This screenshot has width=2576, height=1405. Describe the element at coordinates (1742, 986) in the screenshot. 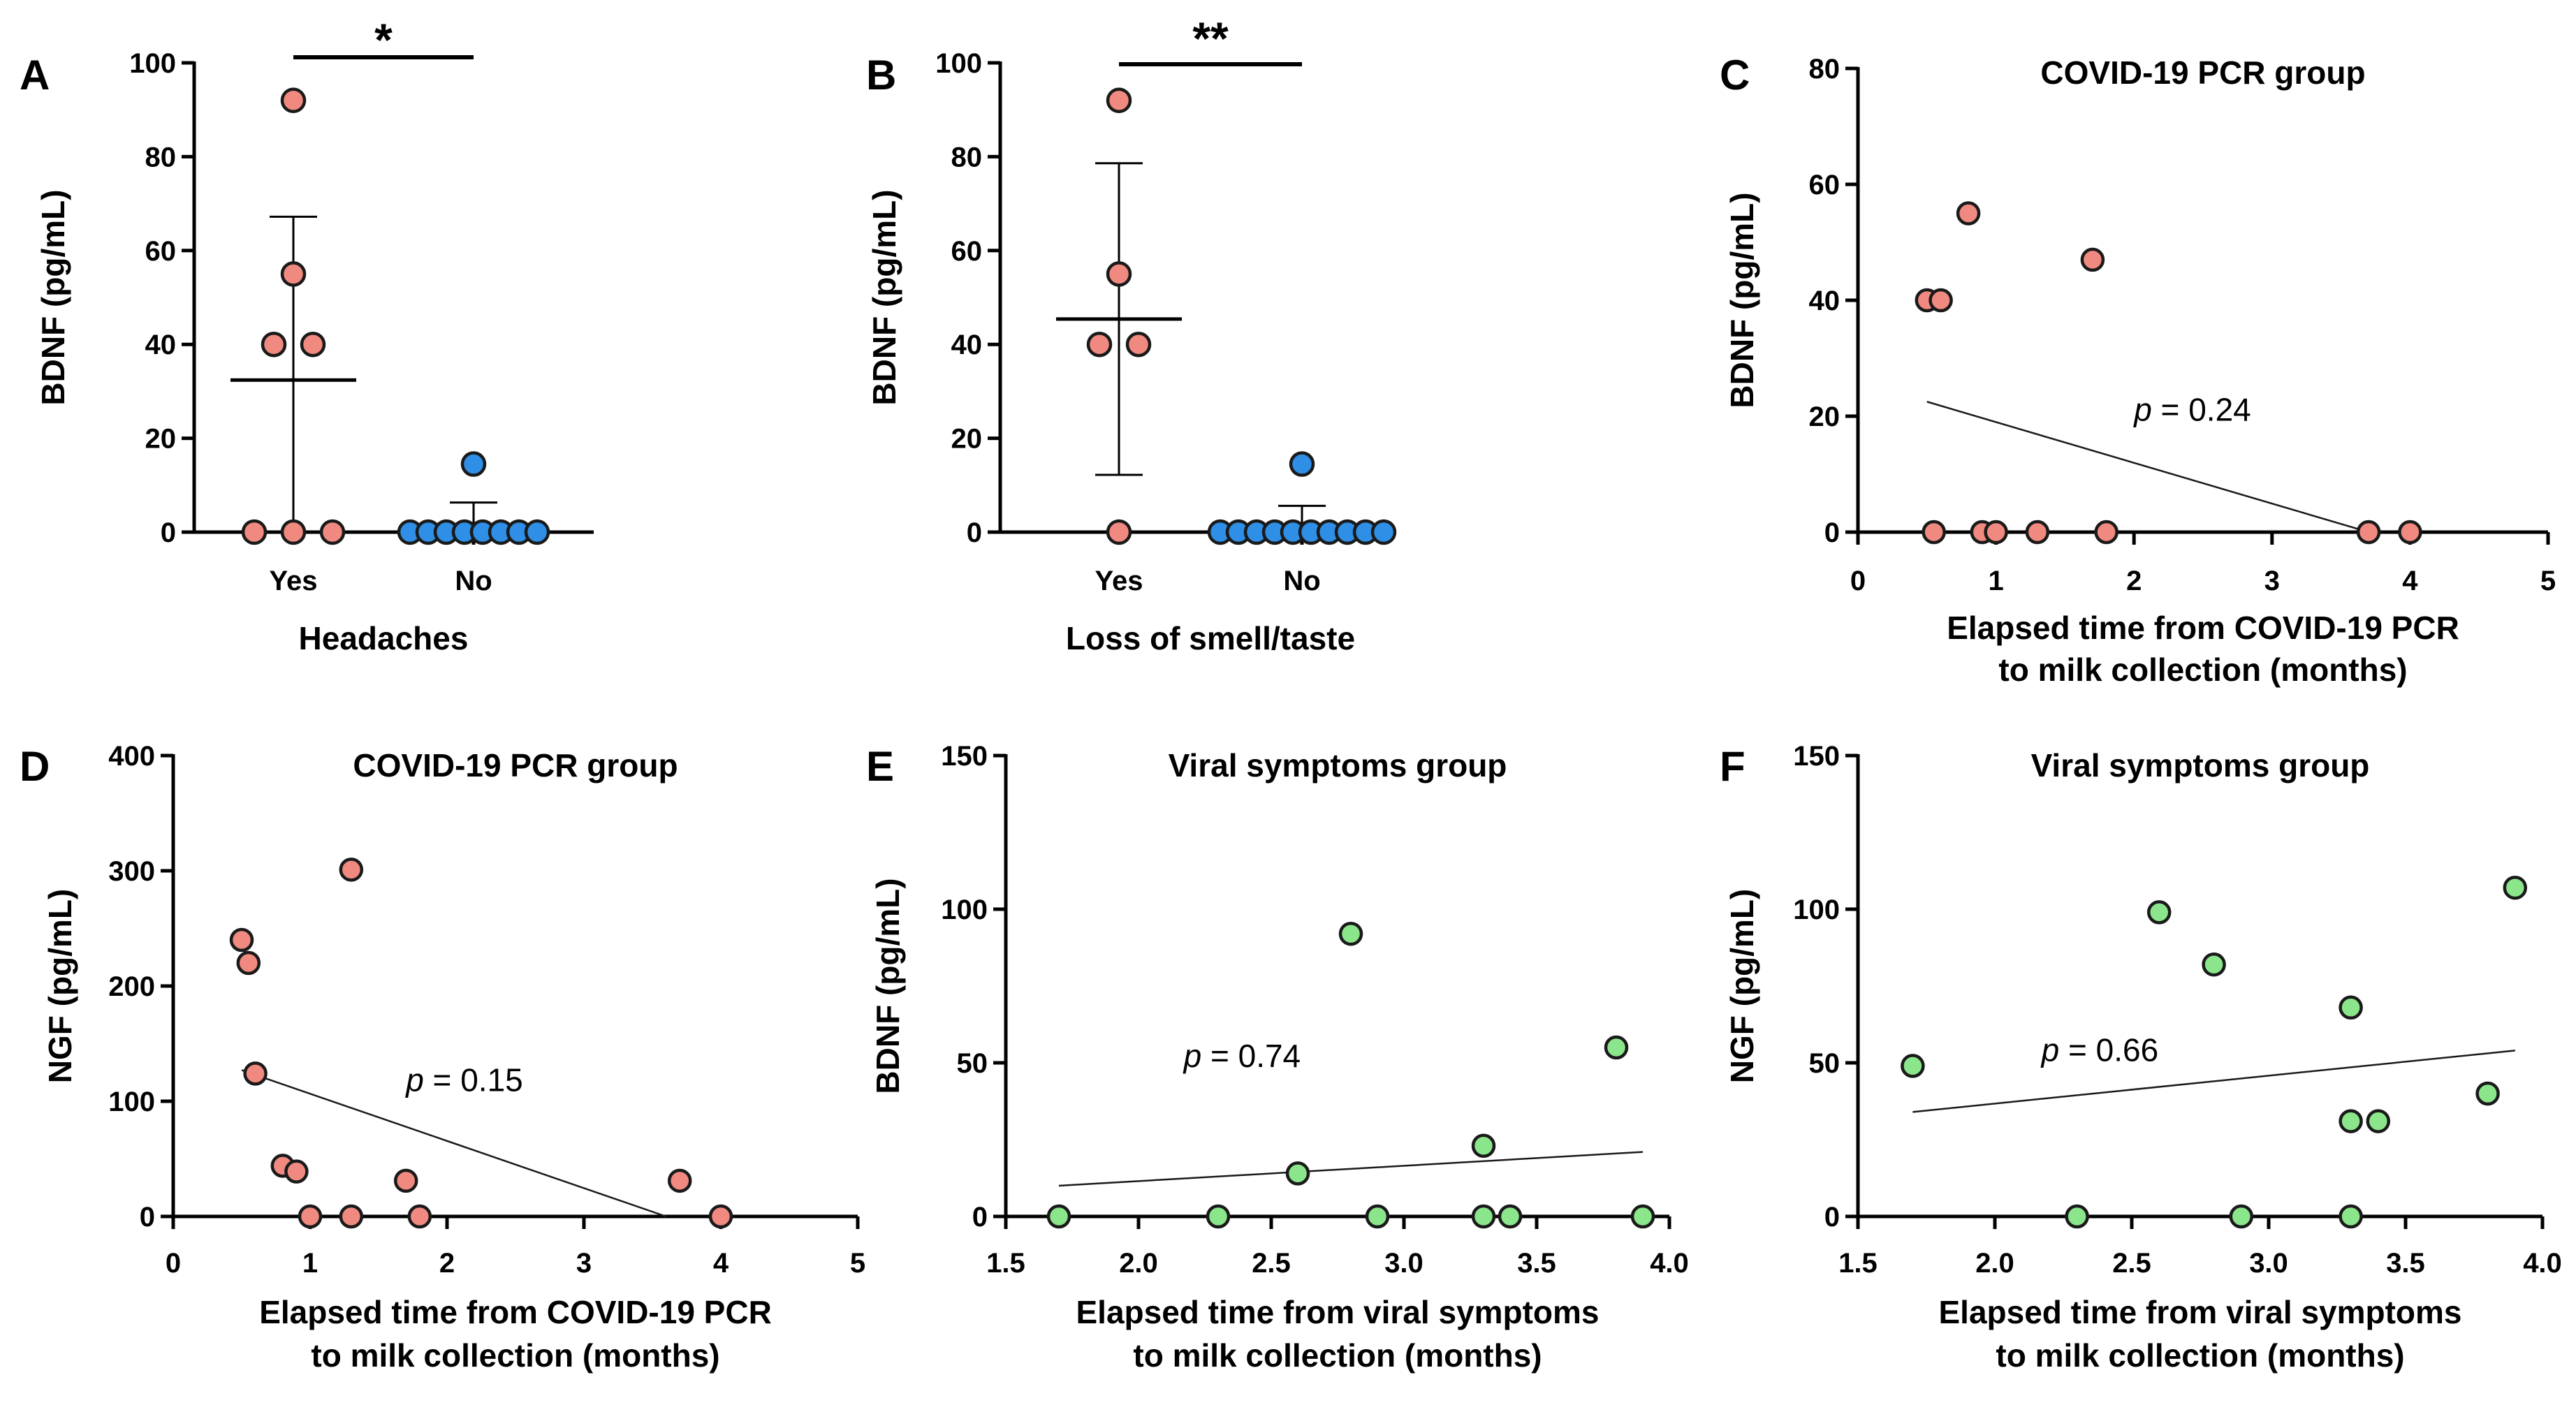

I see `y-axis-label: NGF (pg/mL)` at that location.